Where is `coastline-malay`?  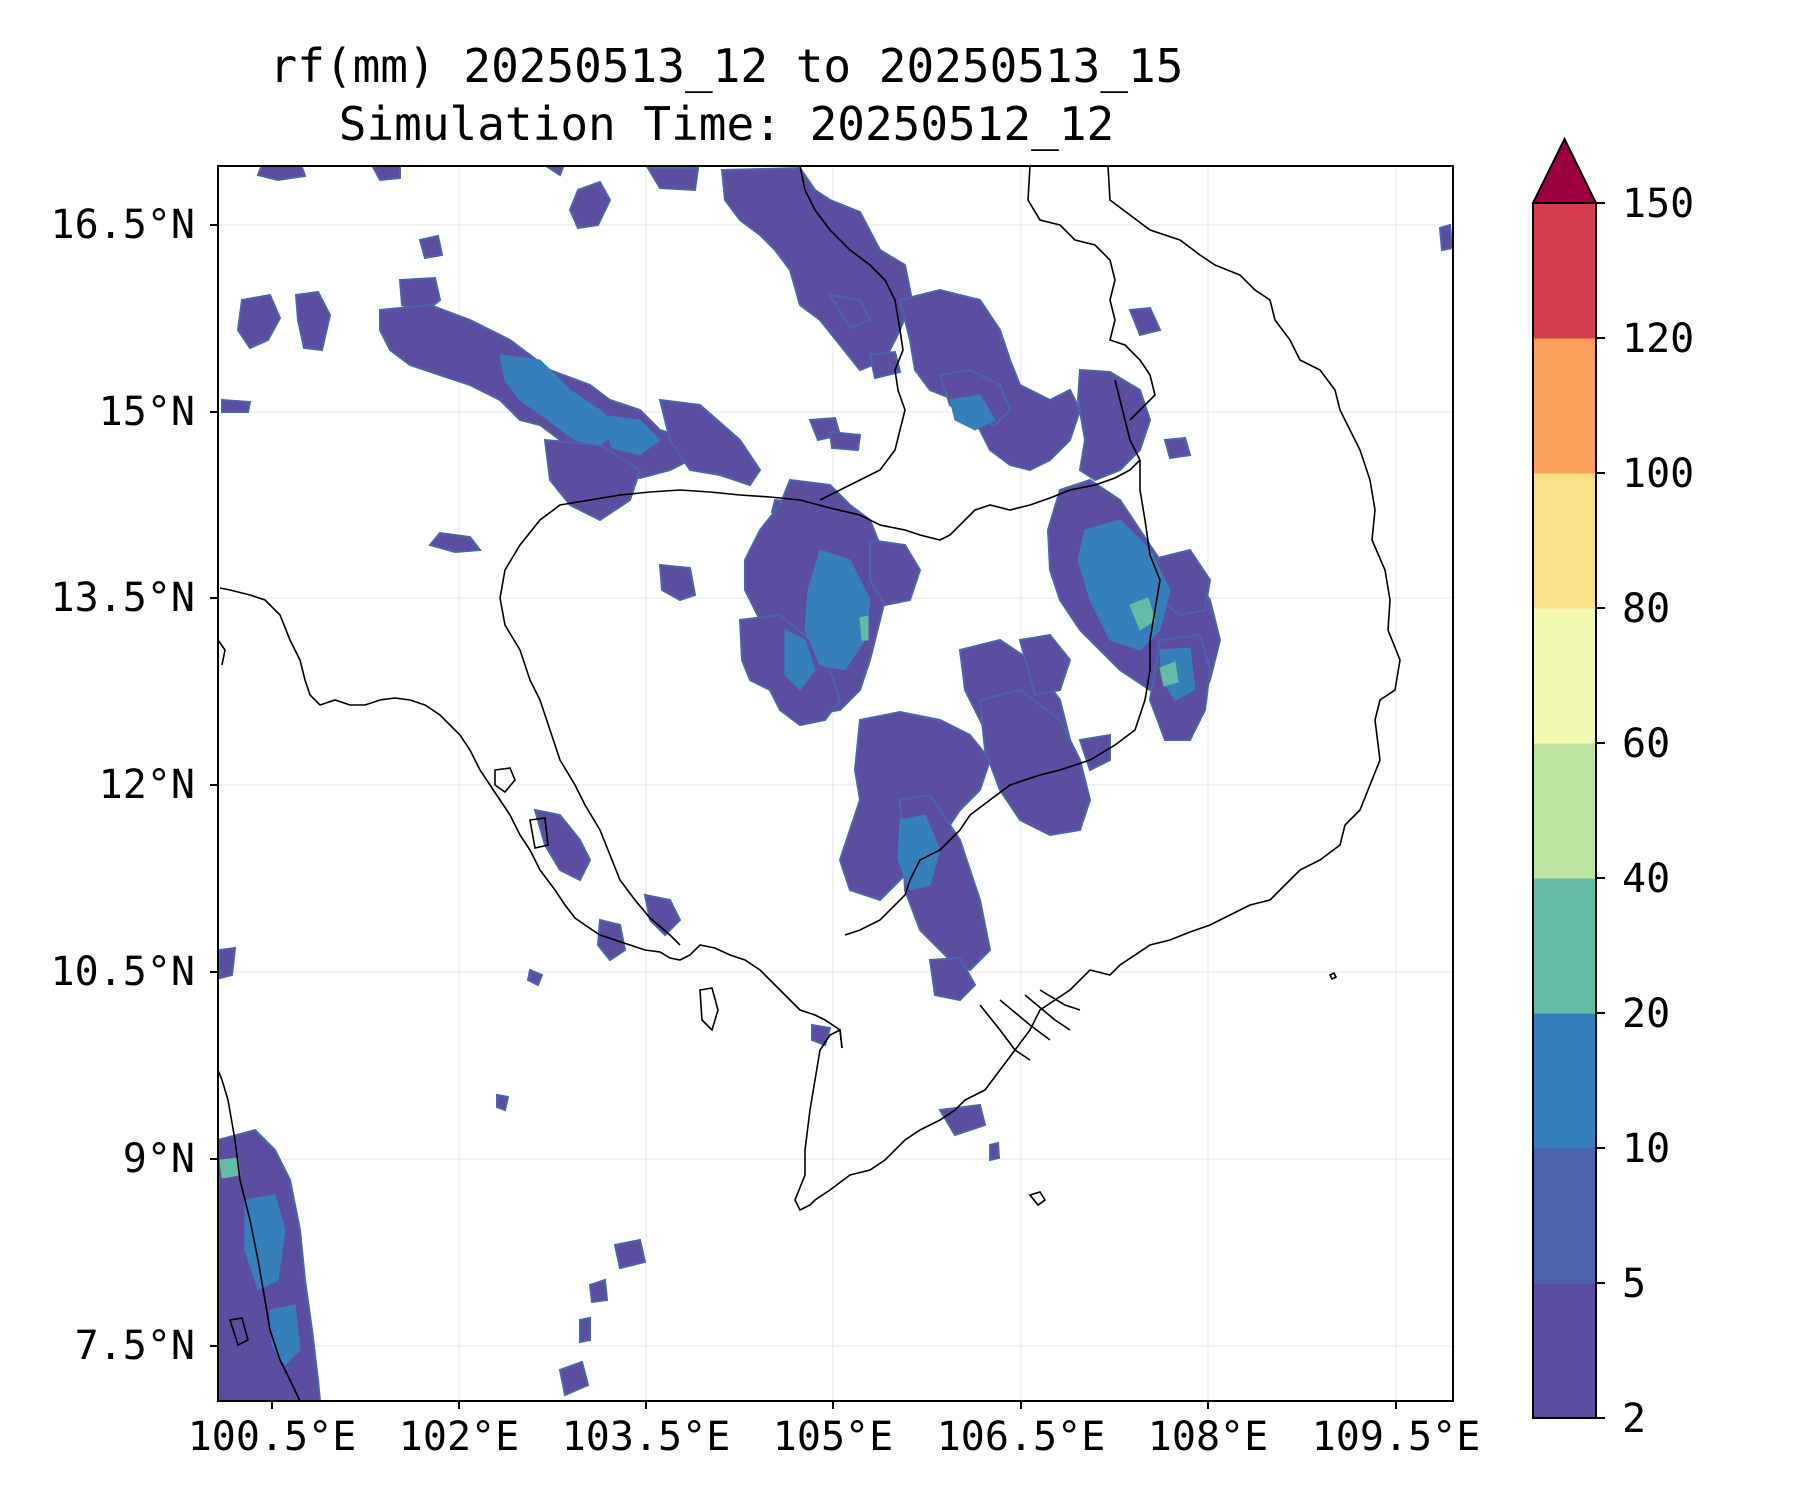 coastline-malay is located at coordinates (259, 1235).